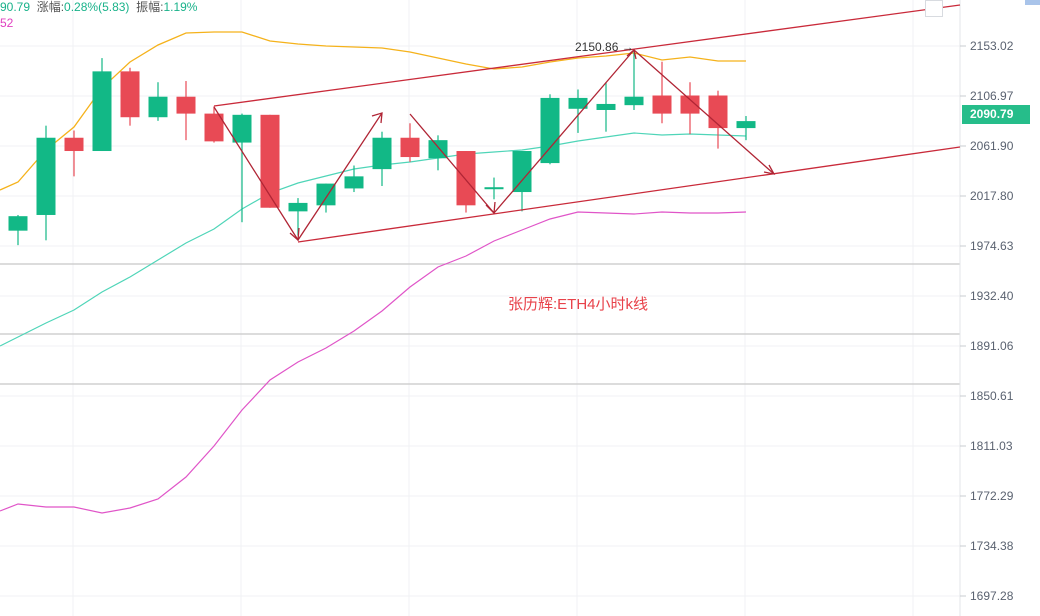 The width and height of the screenshot is (1040, 616). Describe the element at coordinates (992, 146) in the screenshot. I see `price-axis-label: 2061.90` at that location.